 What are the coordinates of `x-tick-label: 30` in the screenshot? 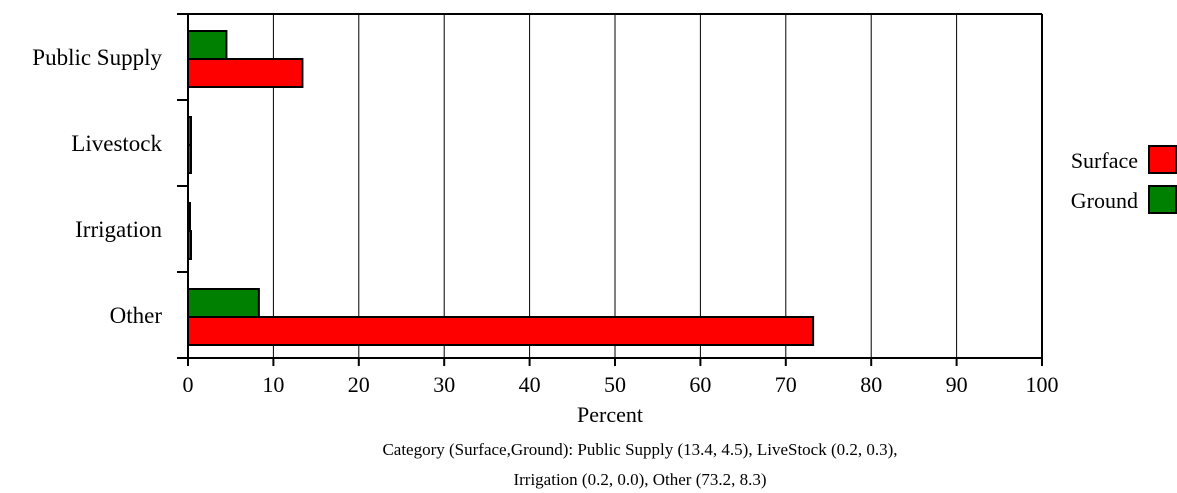 It's located at (444, 384).